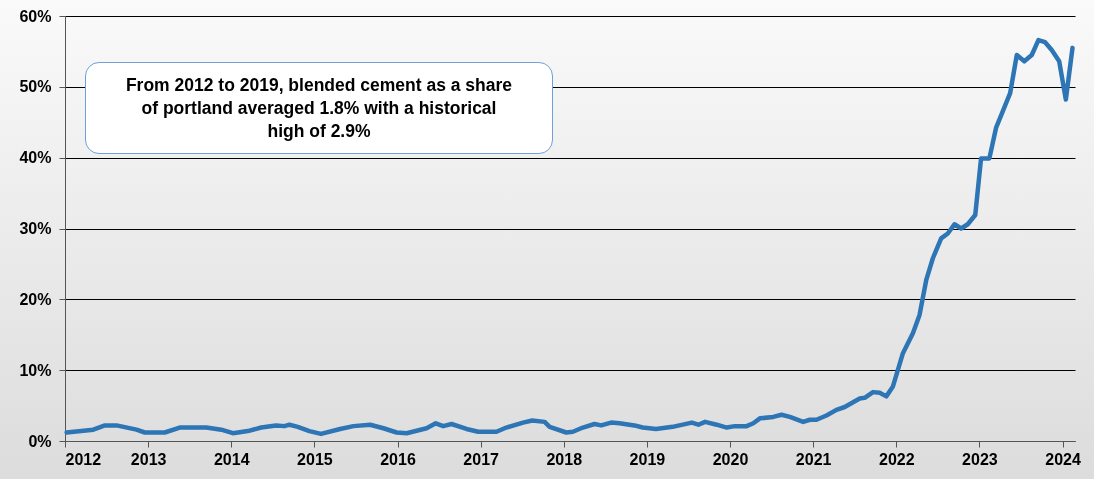 Image resolution: width=1094 pixels, height=479 pixels. Describe the element at coordinates (398, 459) in the screenshot. I see `x-tick-label: 2016` at that location.